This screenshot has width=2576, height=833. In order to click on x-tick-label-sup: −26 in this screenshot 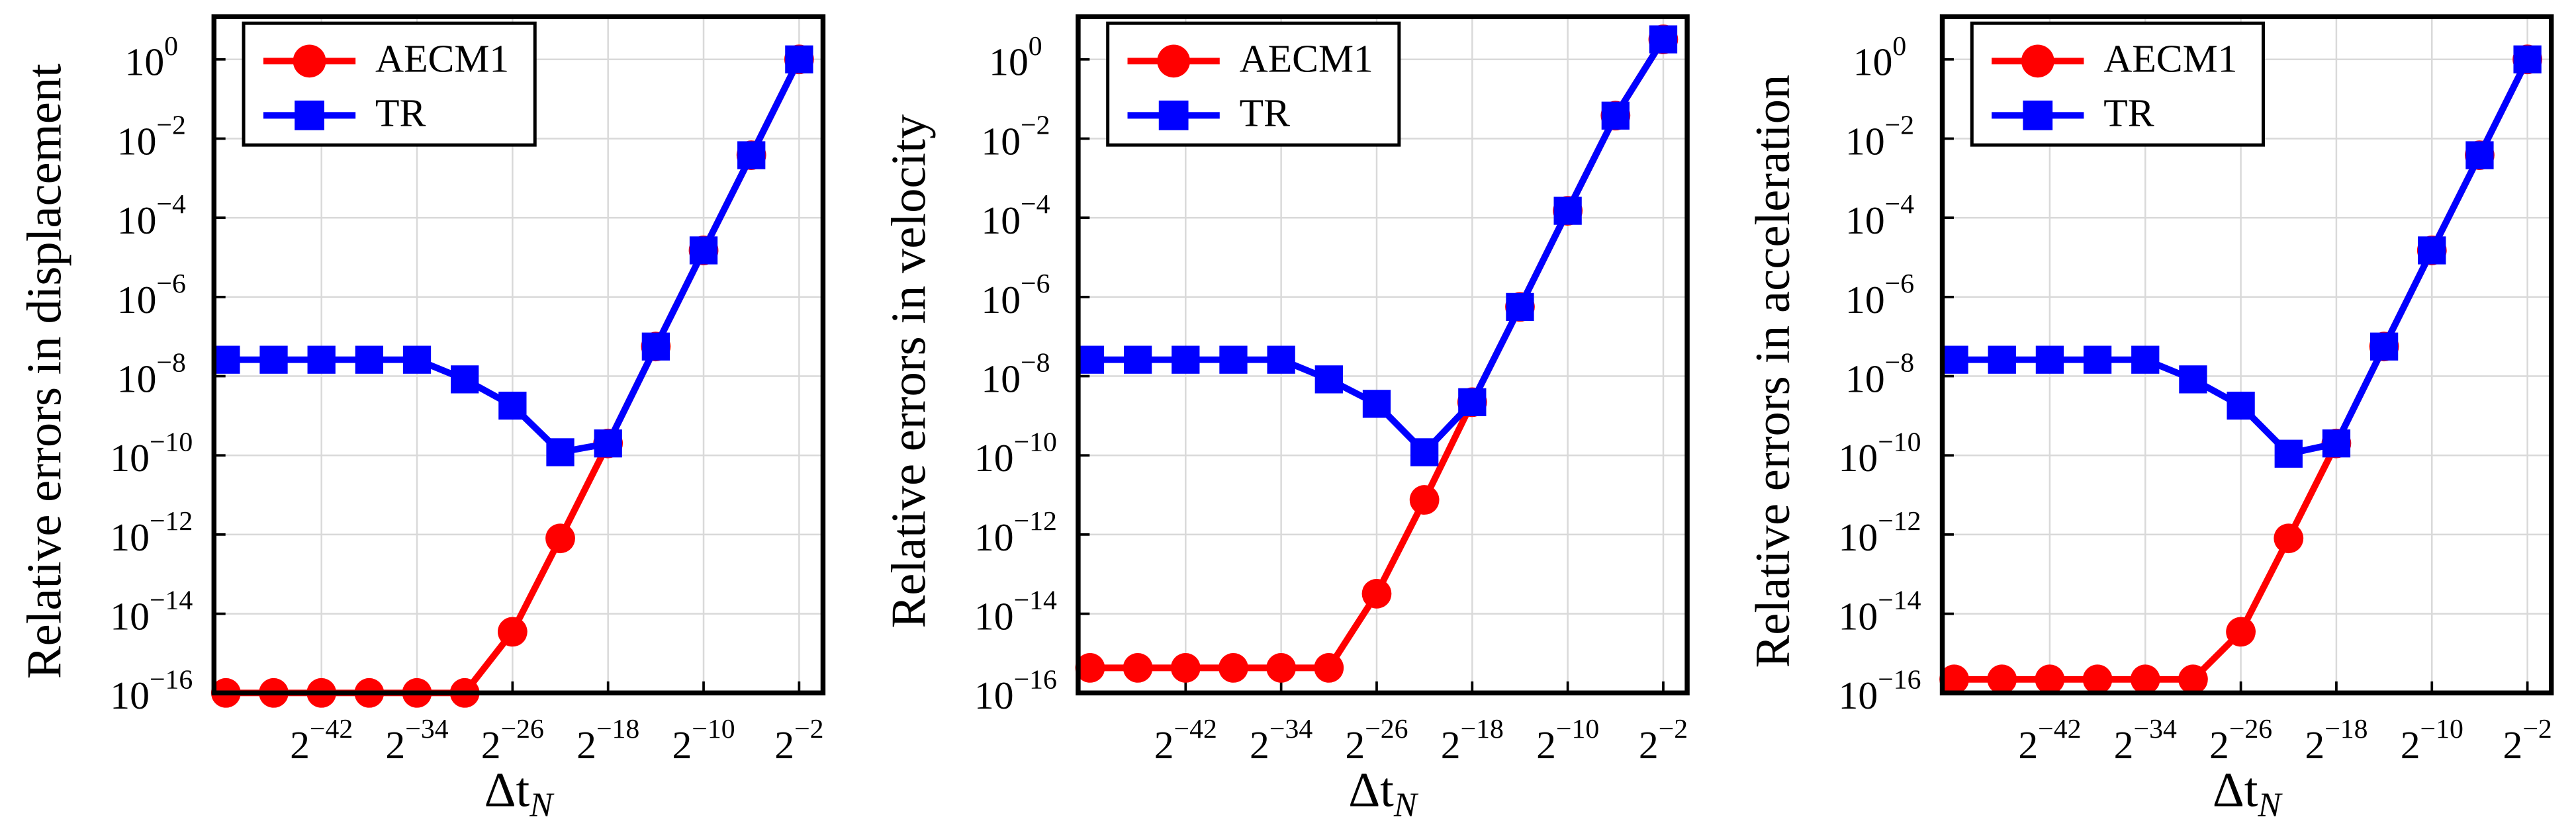, I will do `click(1386, 729)`.